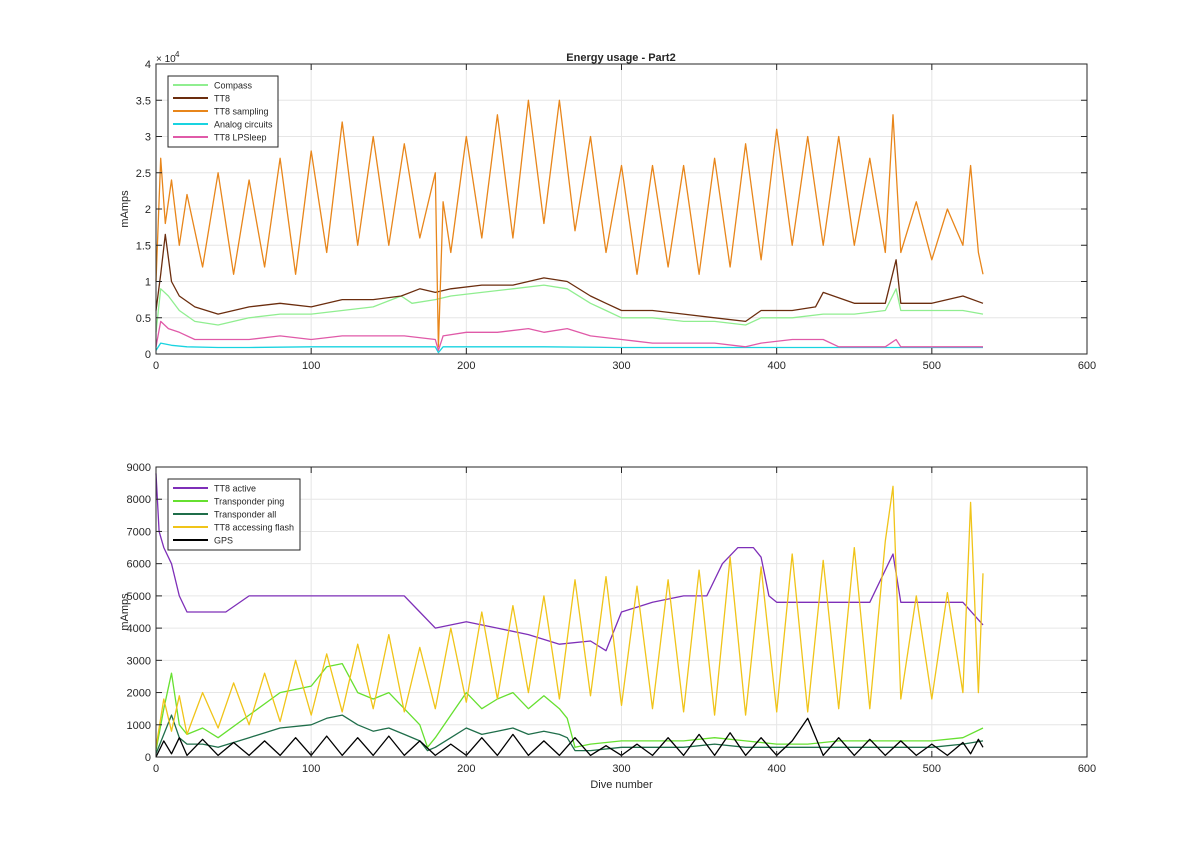 Image resolution: width=1200 pixels, height=851 pixels. What do you see at coordinates (621, 785) in the screenshot?
I see `x-axis-label: Dive number` at bounding box center [621, 785].